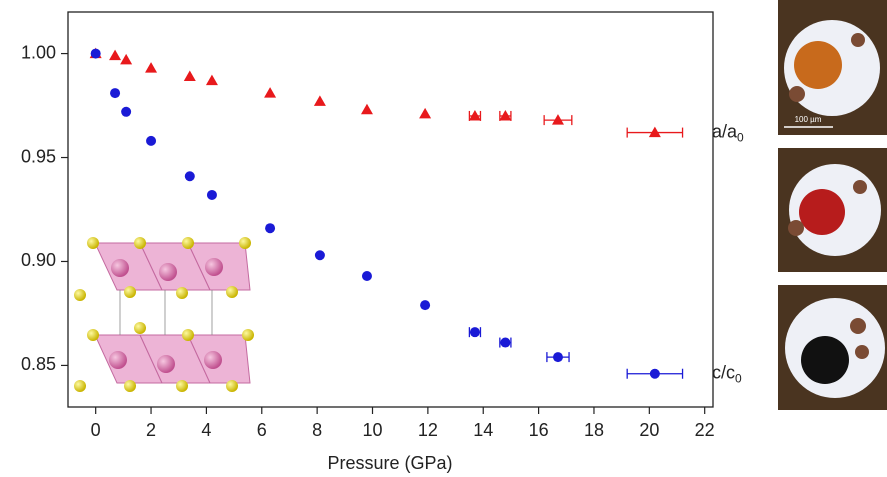 Image resolution: width=887 pixels, height=477 pixels. What do you see at coordinates (483, 430) in the screenshot?
I see `x-tick-label: 14` at bounding box center [483, 430].